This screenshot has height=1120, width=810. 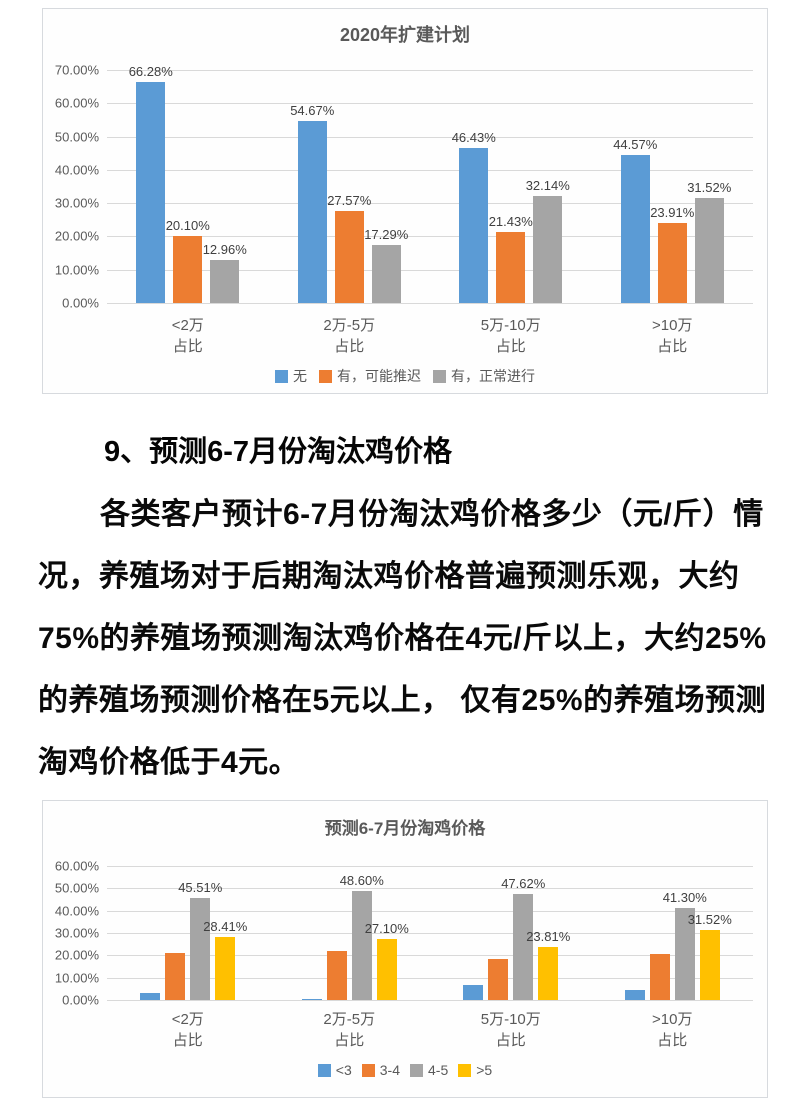 I want to click on y-axis-tick: 60.00%, so click(x=76, y=103).